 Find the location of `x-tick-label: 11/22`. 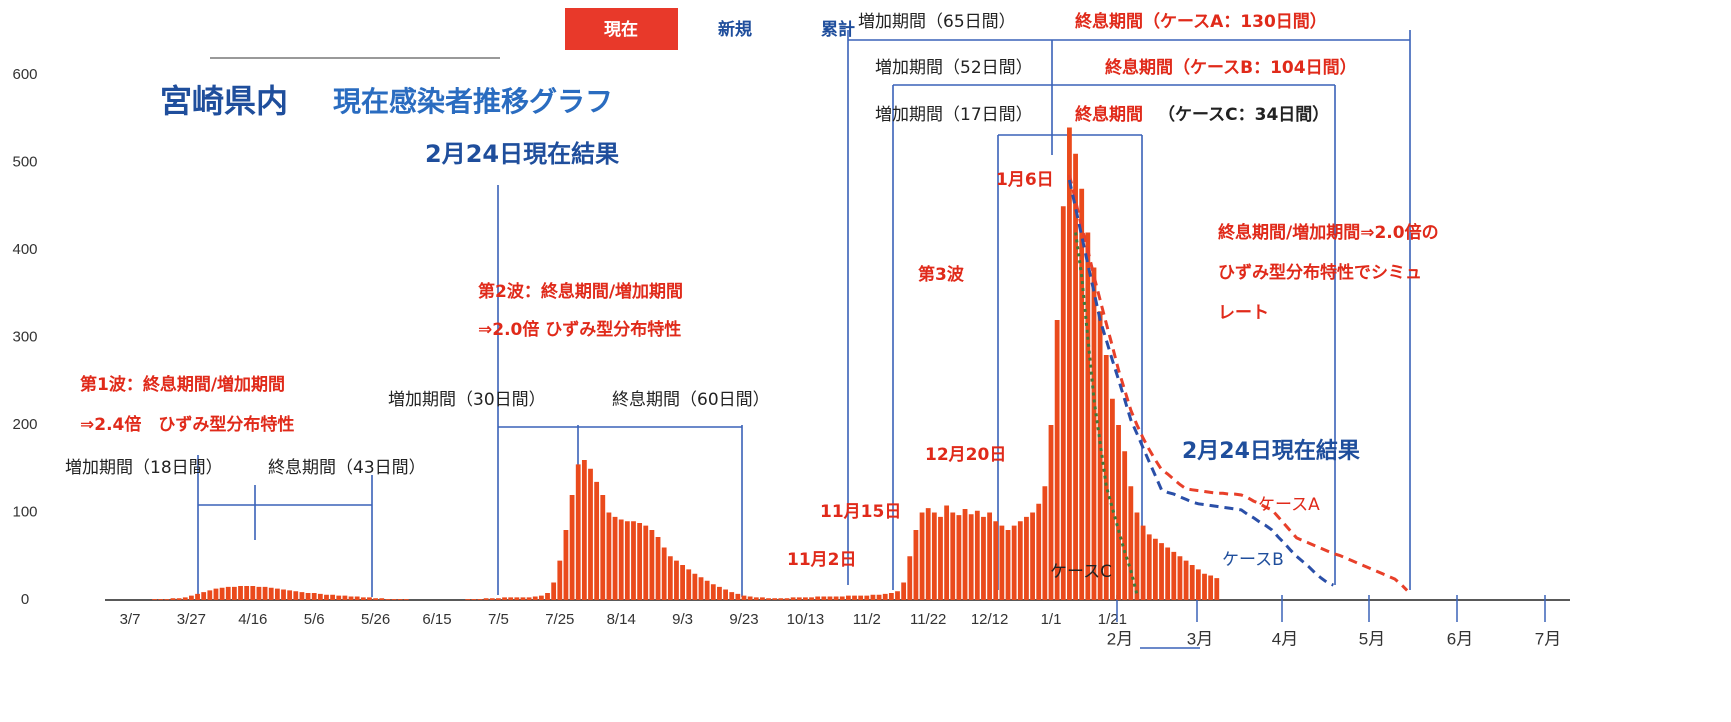

x-tick-label: 11/22 is located at coordinates (928, 619).